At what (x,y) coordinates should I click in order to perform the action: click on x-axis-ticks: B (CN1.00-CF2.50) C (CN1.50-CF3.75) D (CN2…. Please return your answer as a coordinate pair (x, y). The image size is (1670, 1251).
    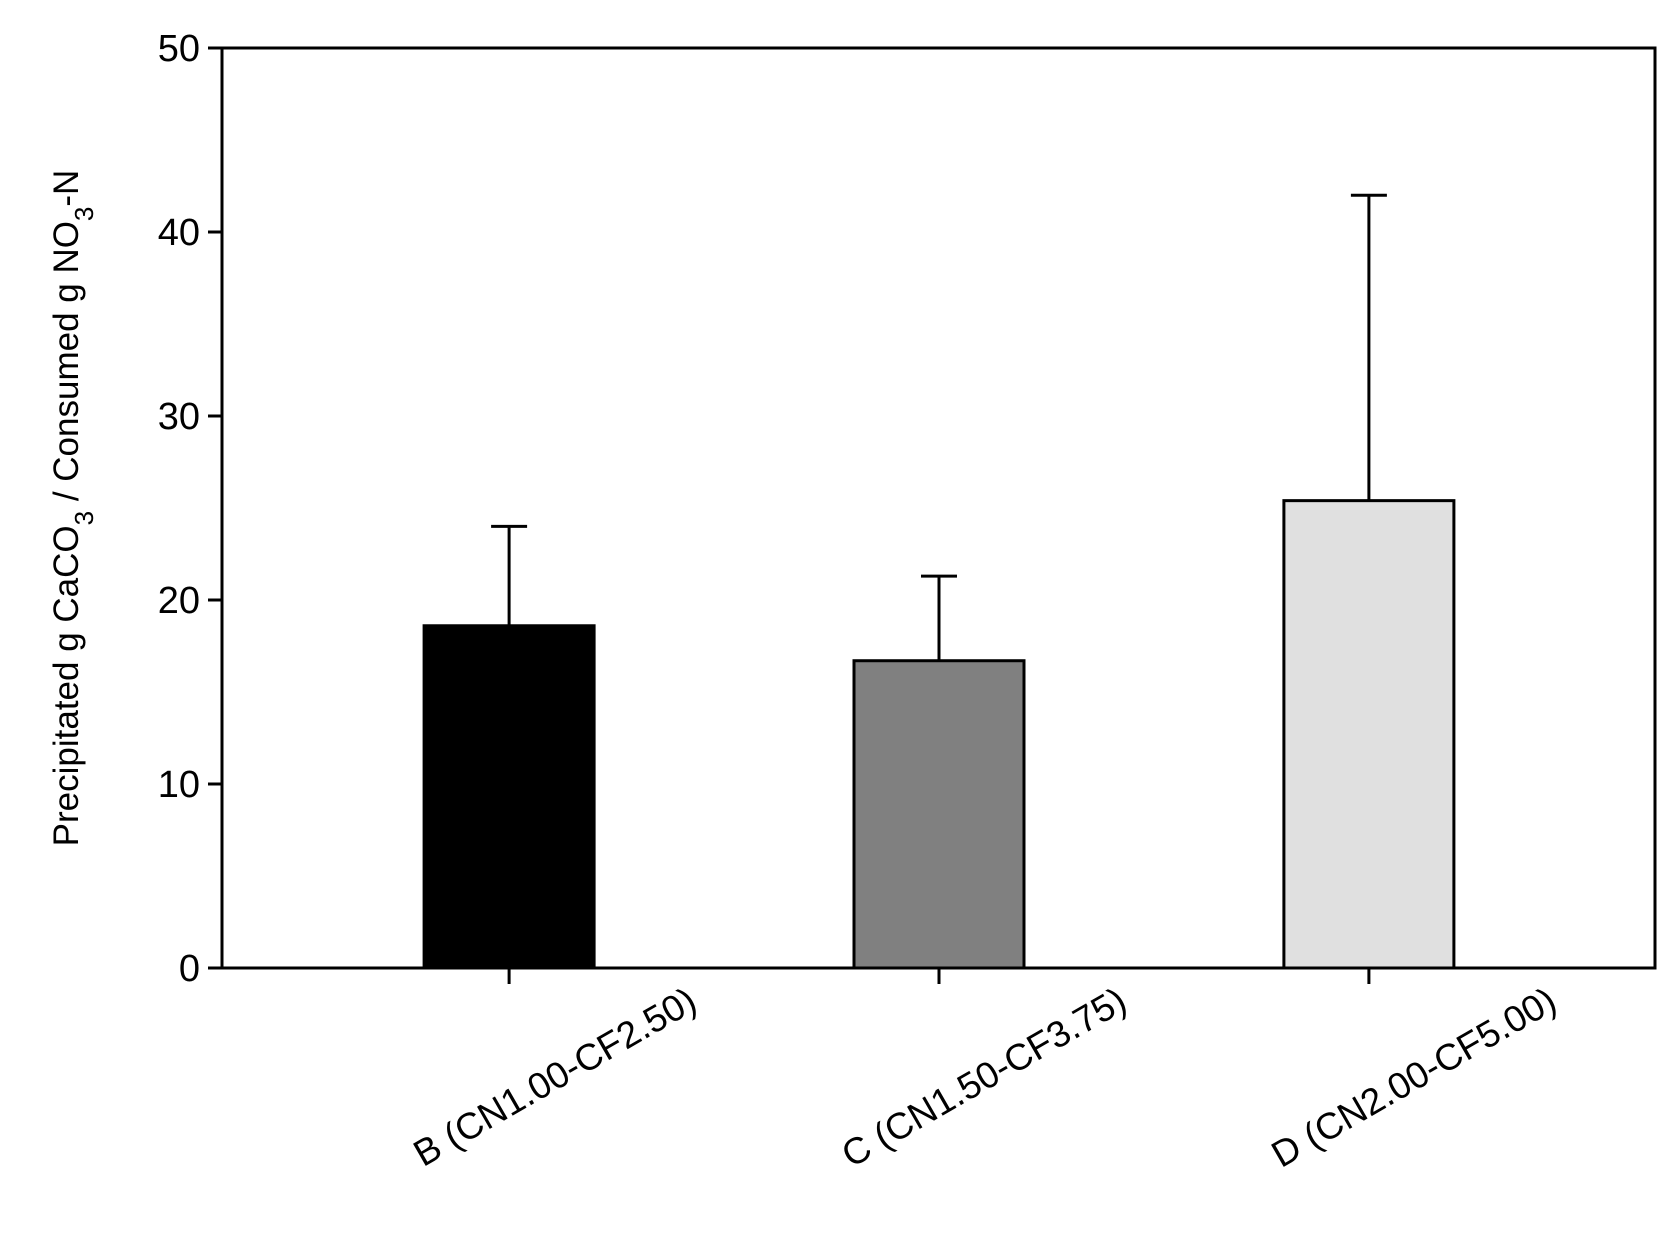
    Looking at the image, I should click on (985, 1071).